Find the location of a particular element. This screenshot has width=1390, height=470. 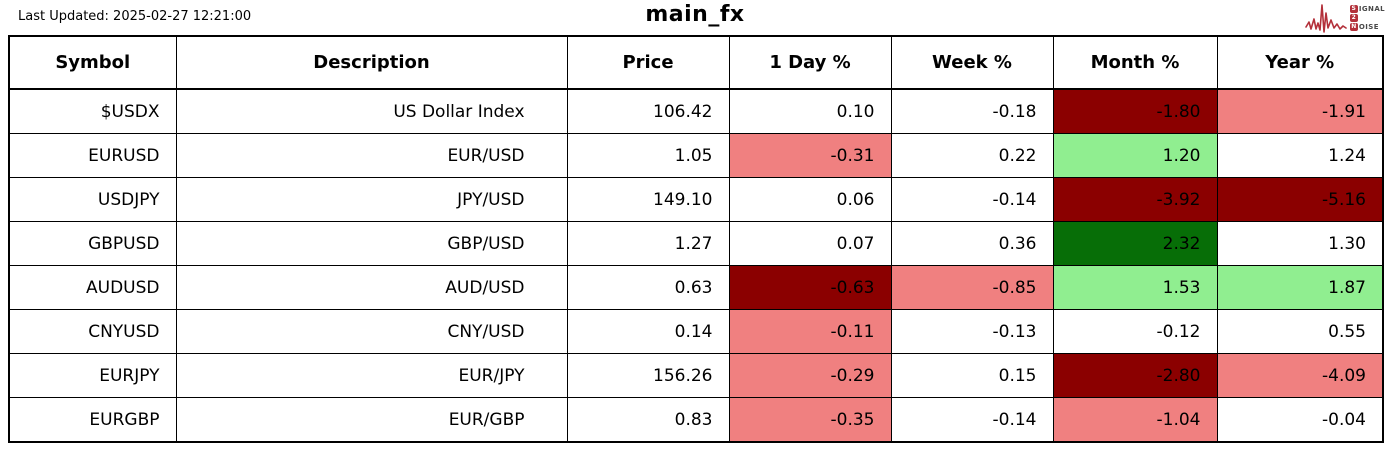

last-updated-text: Last Updated: 2025-02-27 12:21:00 is located at coordinates (135, 16).